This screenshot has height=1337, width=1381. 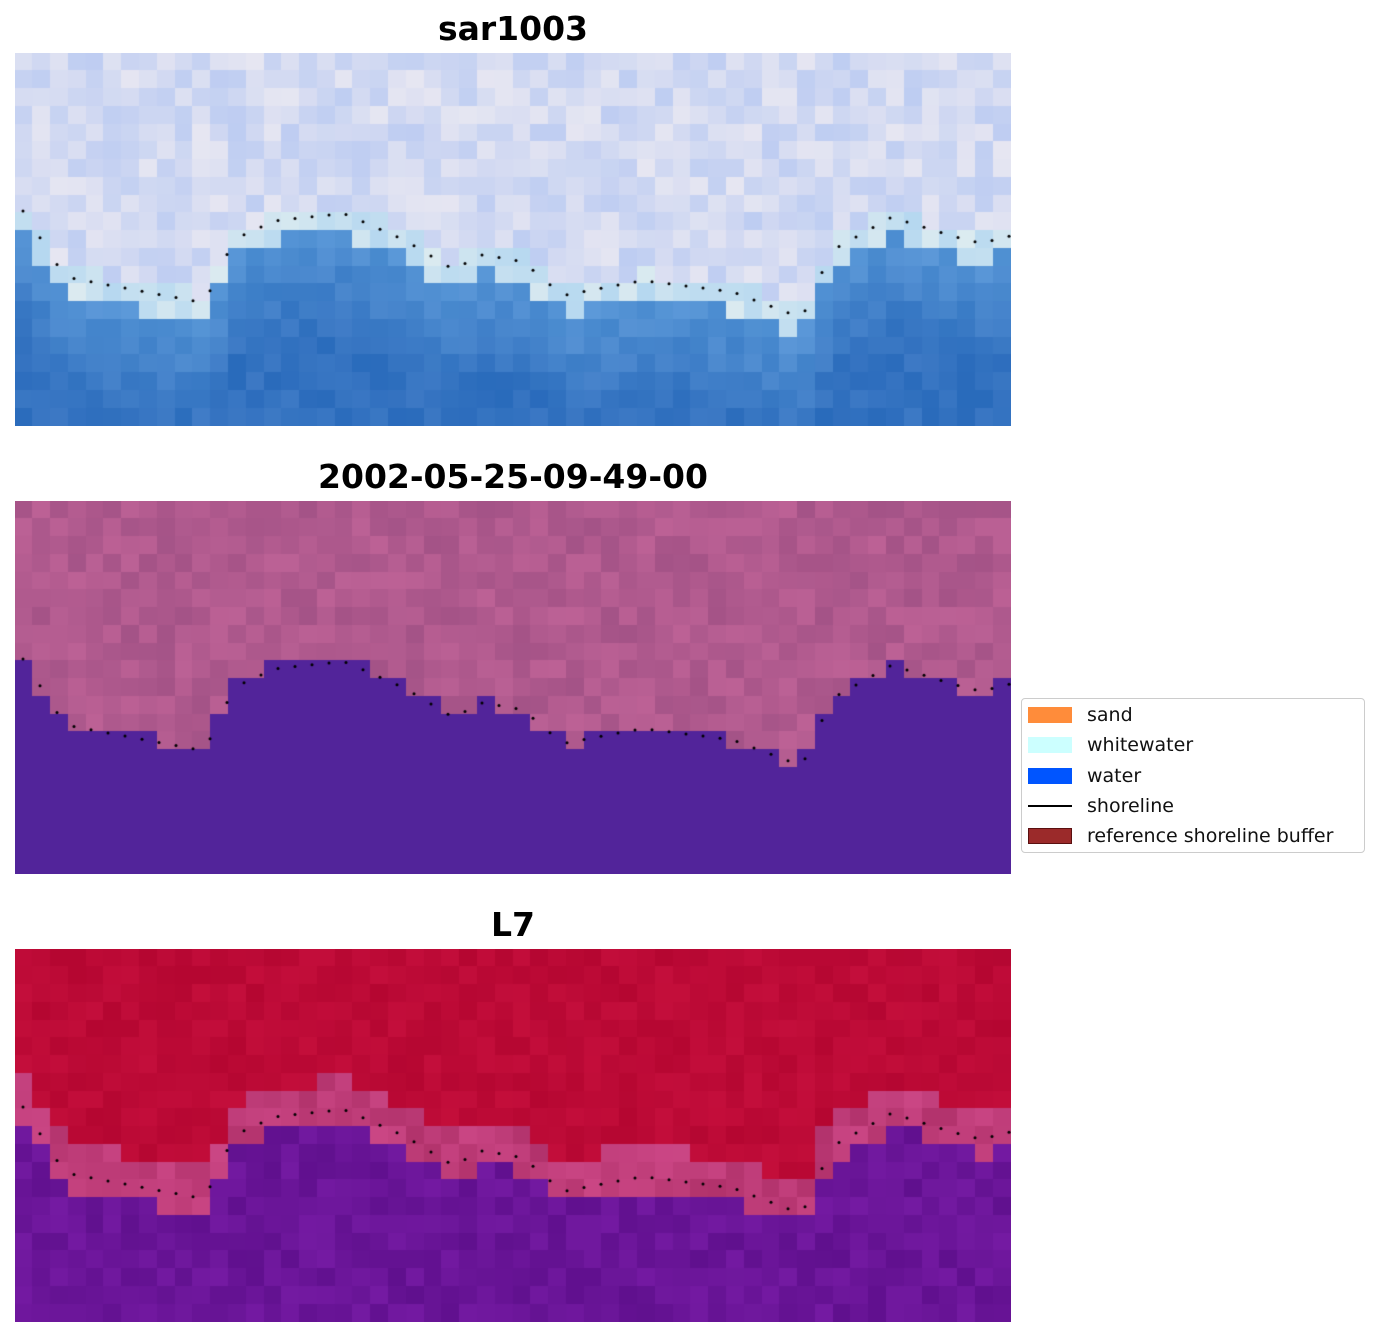 What do you see at coordinates (1050, 776) in the screenshot?
I see `water-swatch-icon` at bounding box center [1050, 776].